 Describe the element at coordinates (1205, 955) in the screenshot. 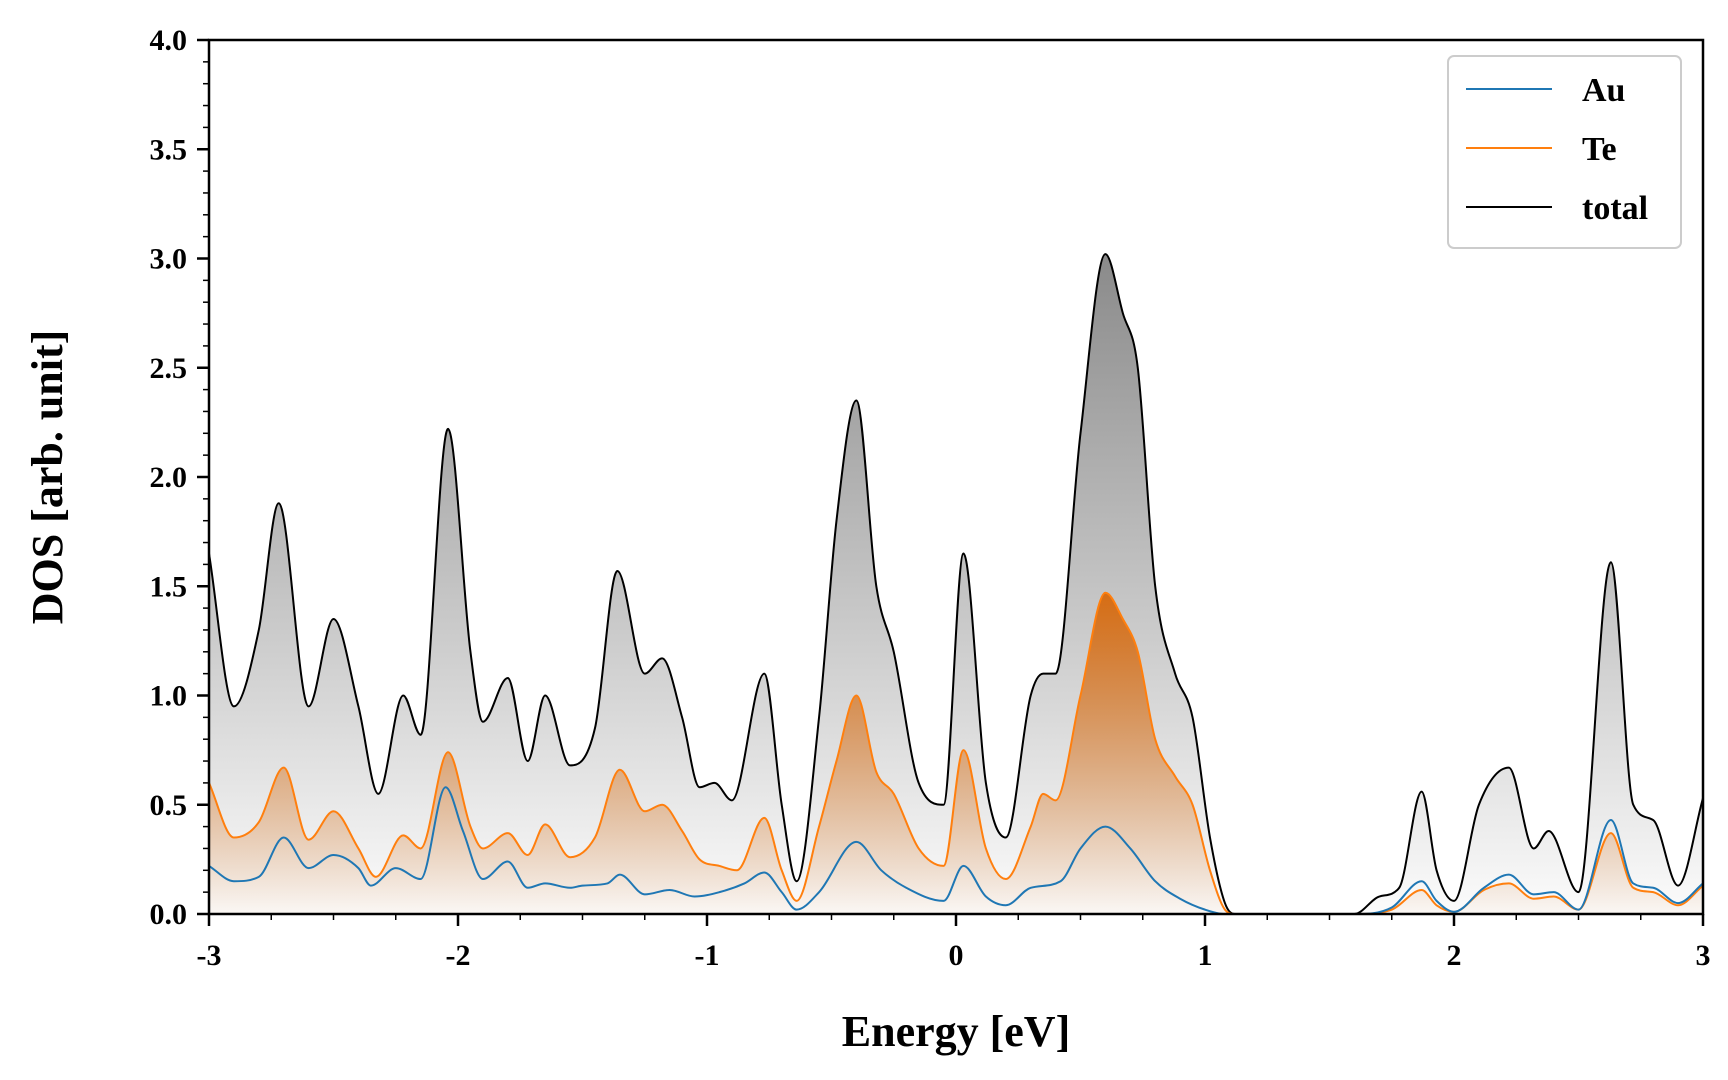

I see `x-tick-label: 1` at that location.